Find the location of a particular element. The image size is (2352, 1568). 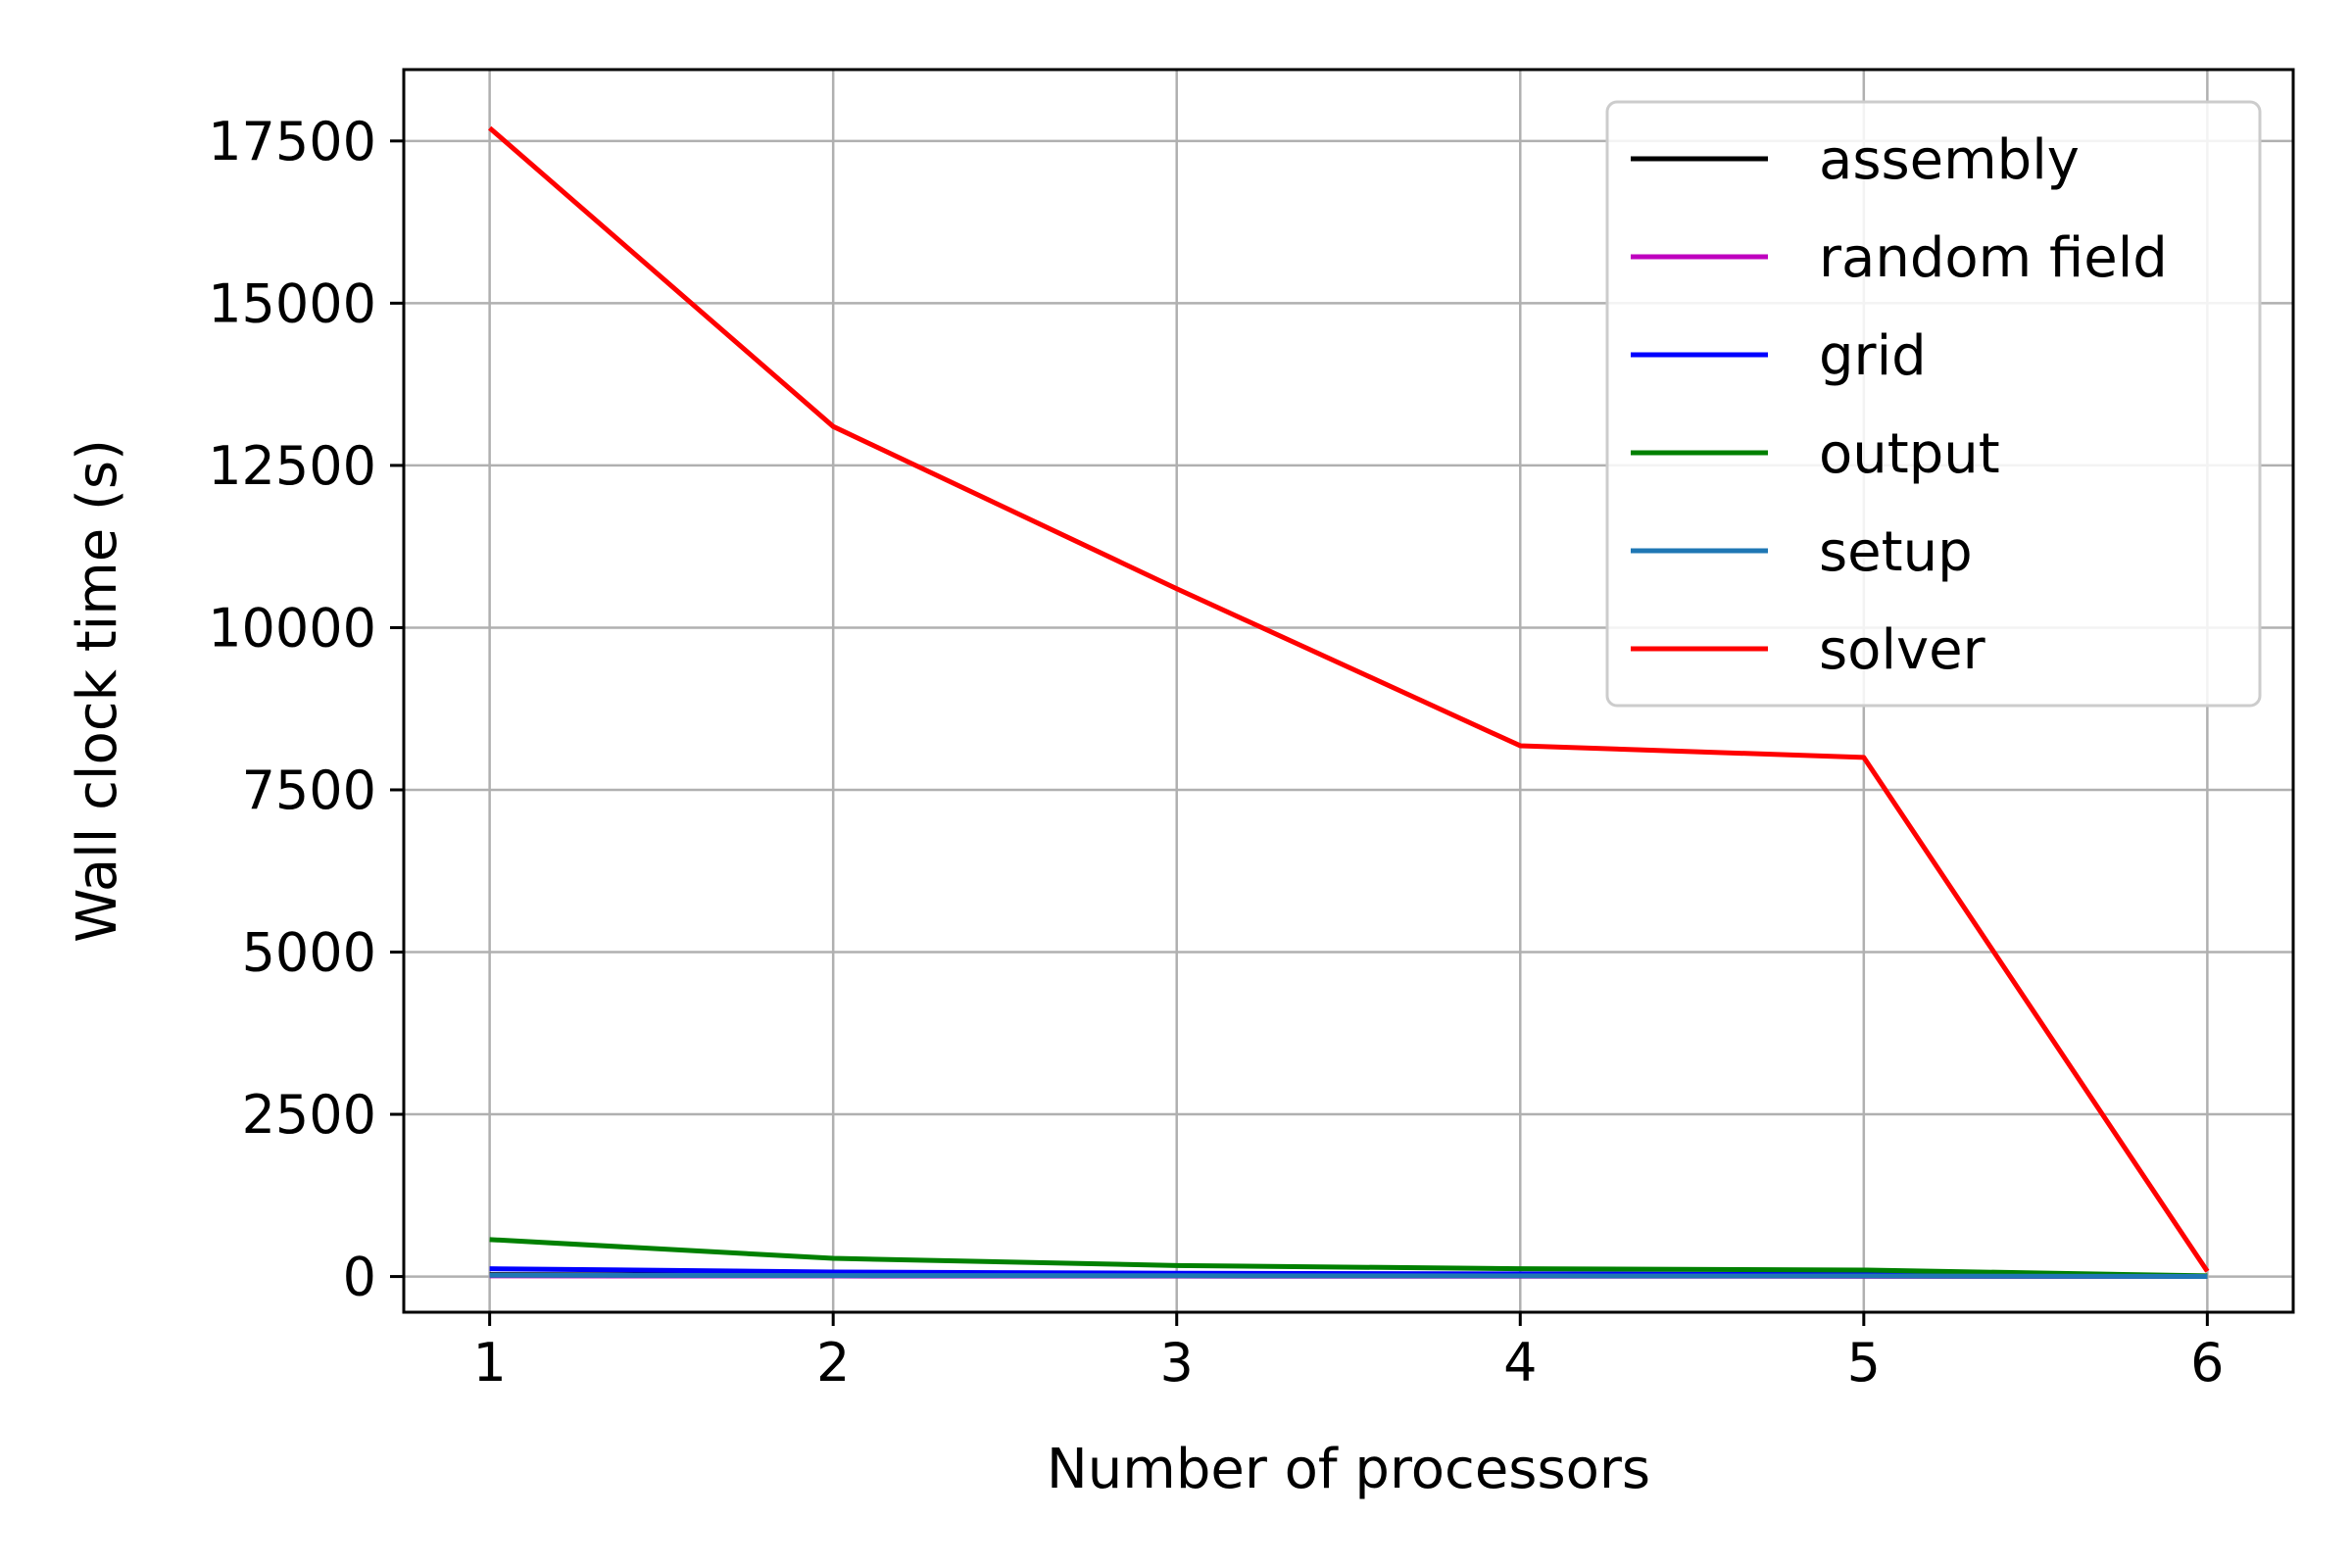

legend-label: setup is located at coordinates (1896, 552).